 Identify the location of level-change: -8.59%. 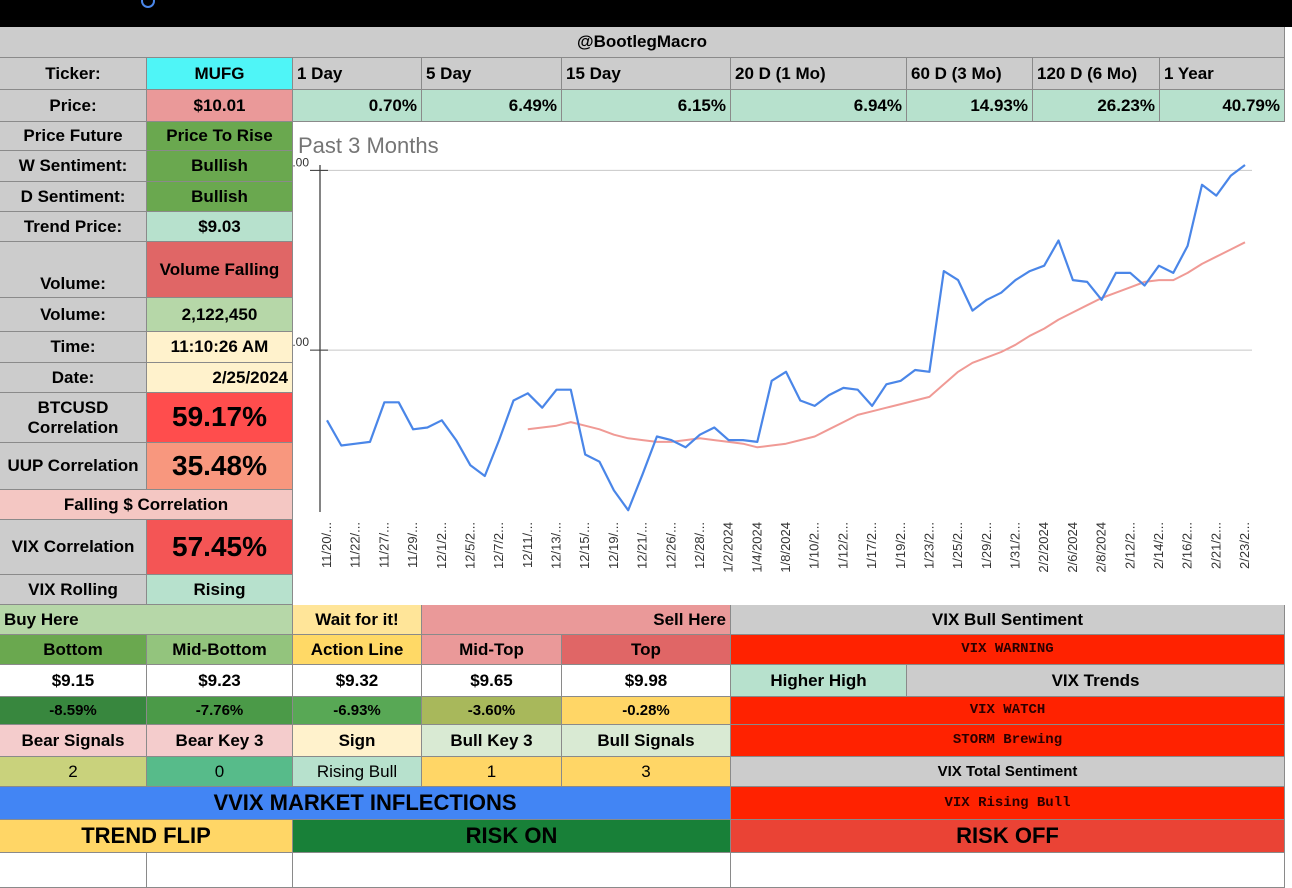
(73, 711).